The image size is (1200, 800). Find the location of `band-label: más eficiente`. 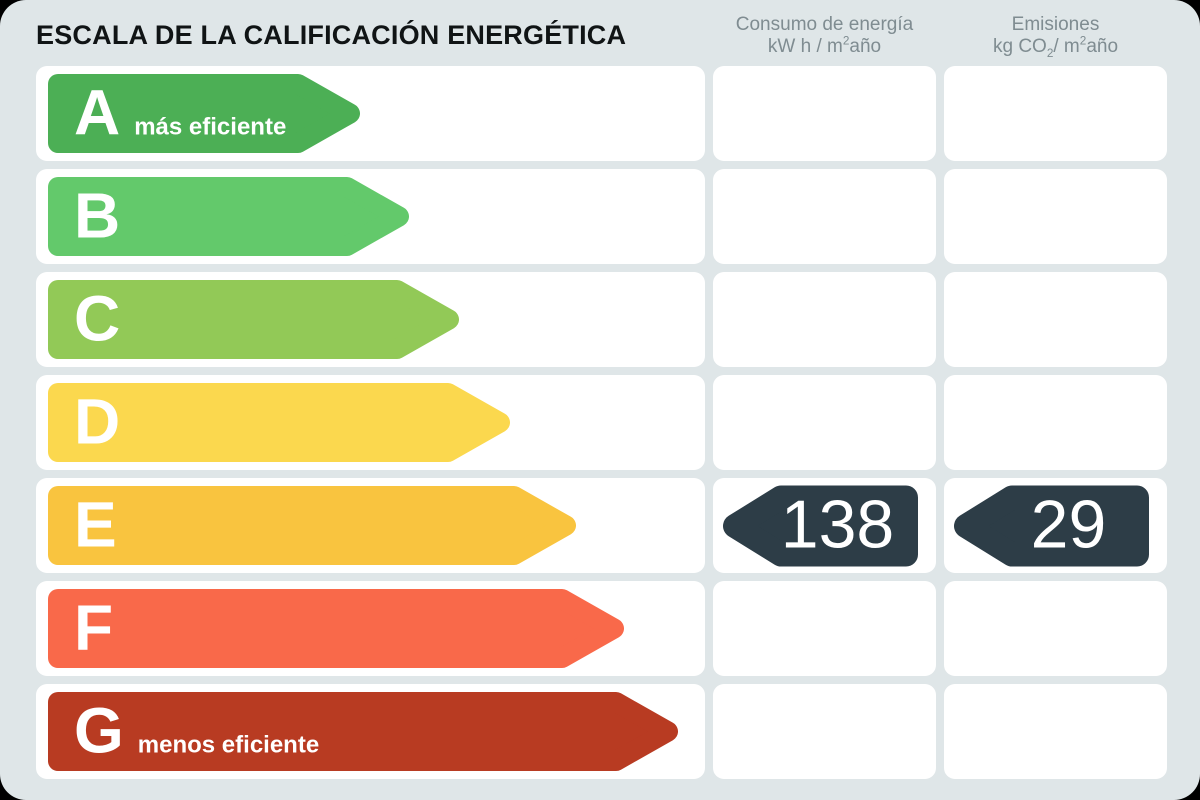

band-label: más eficiente is located at coordinates (210, 127).